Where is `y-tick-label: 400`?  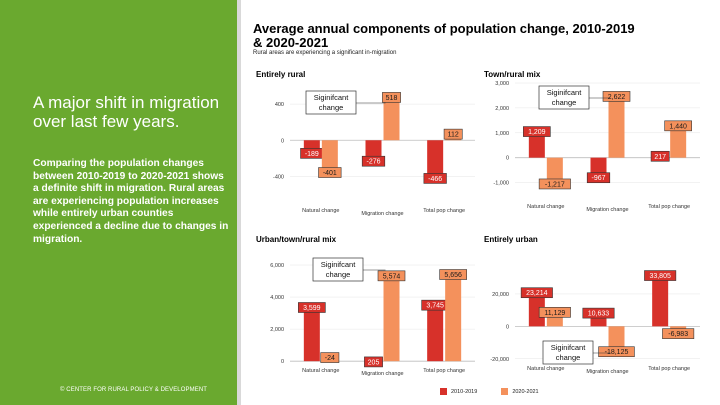 y-tick-label: 400 is located at coordinates (279, 105).